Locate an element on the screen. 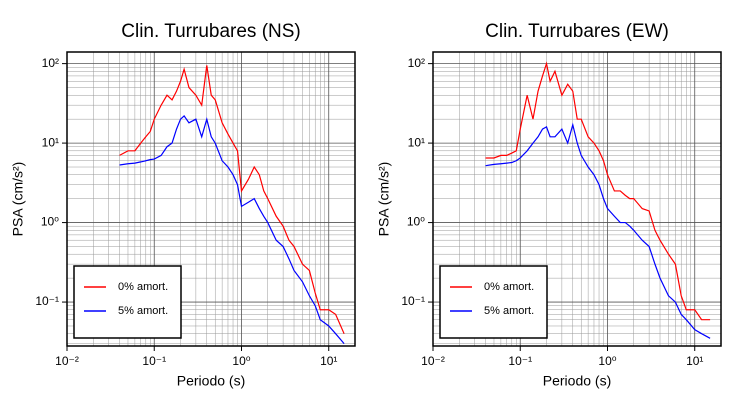  chart-title: Clin. Turrubares (EW) is located at coordinates (577, 31).